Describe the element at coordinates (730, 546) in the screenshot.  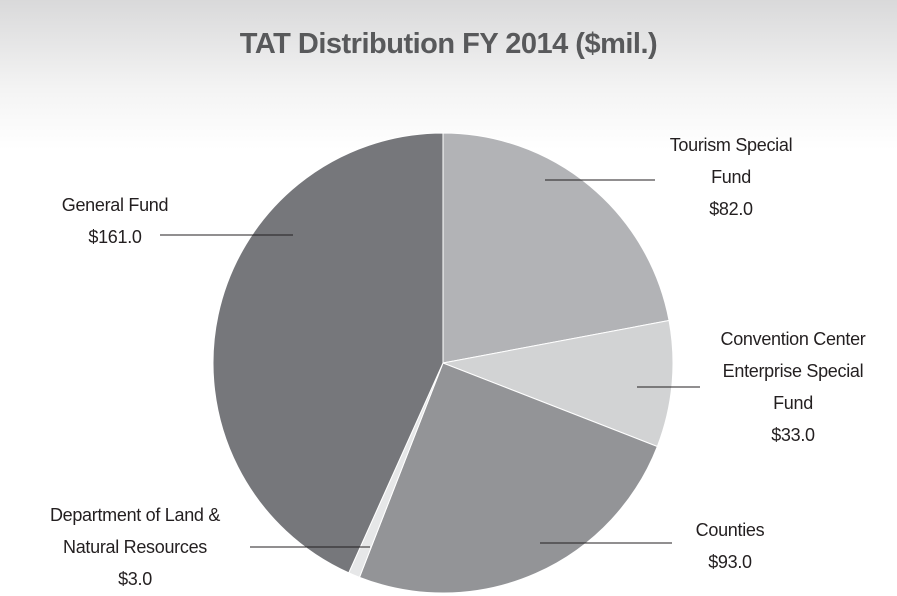
I see `slice-label: Counties $93.0` at that location.